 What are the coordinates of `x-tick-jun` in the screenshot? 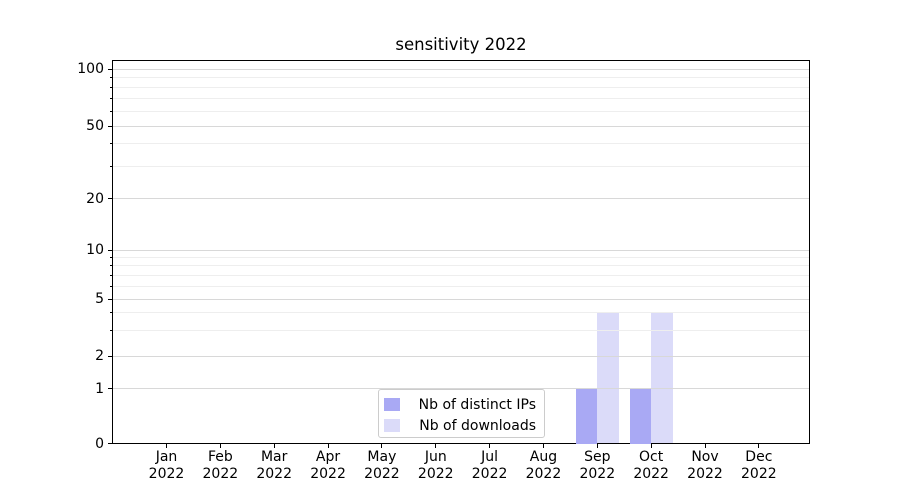 It's located at (436, 446).